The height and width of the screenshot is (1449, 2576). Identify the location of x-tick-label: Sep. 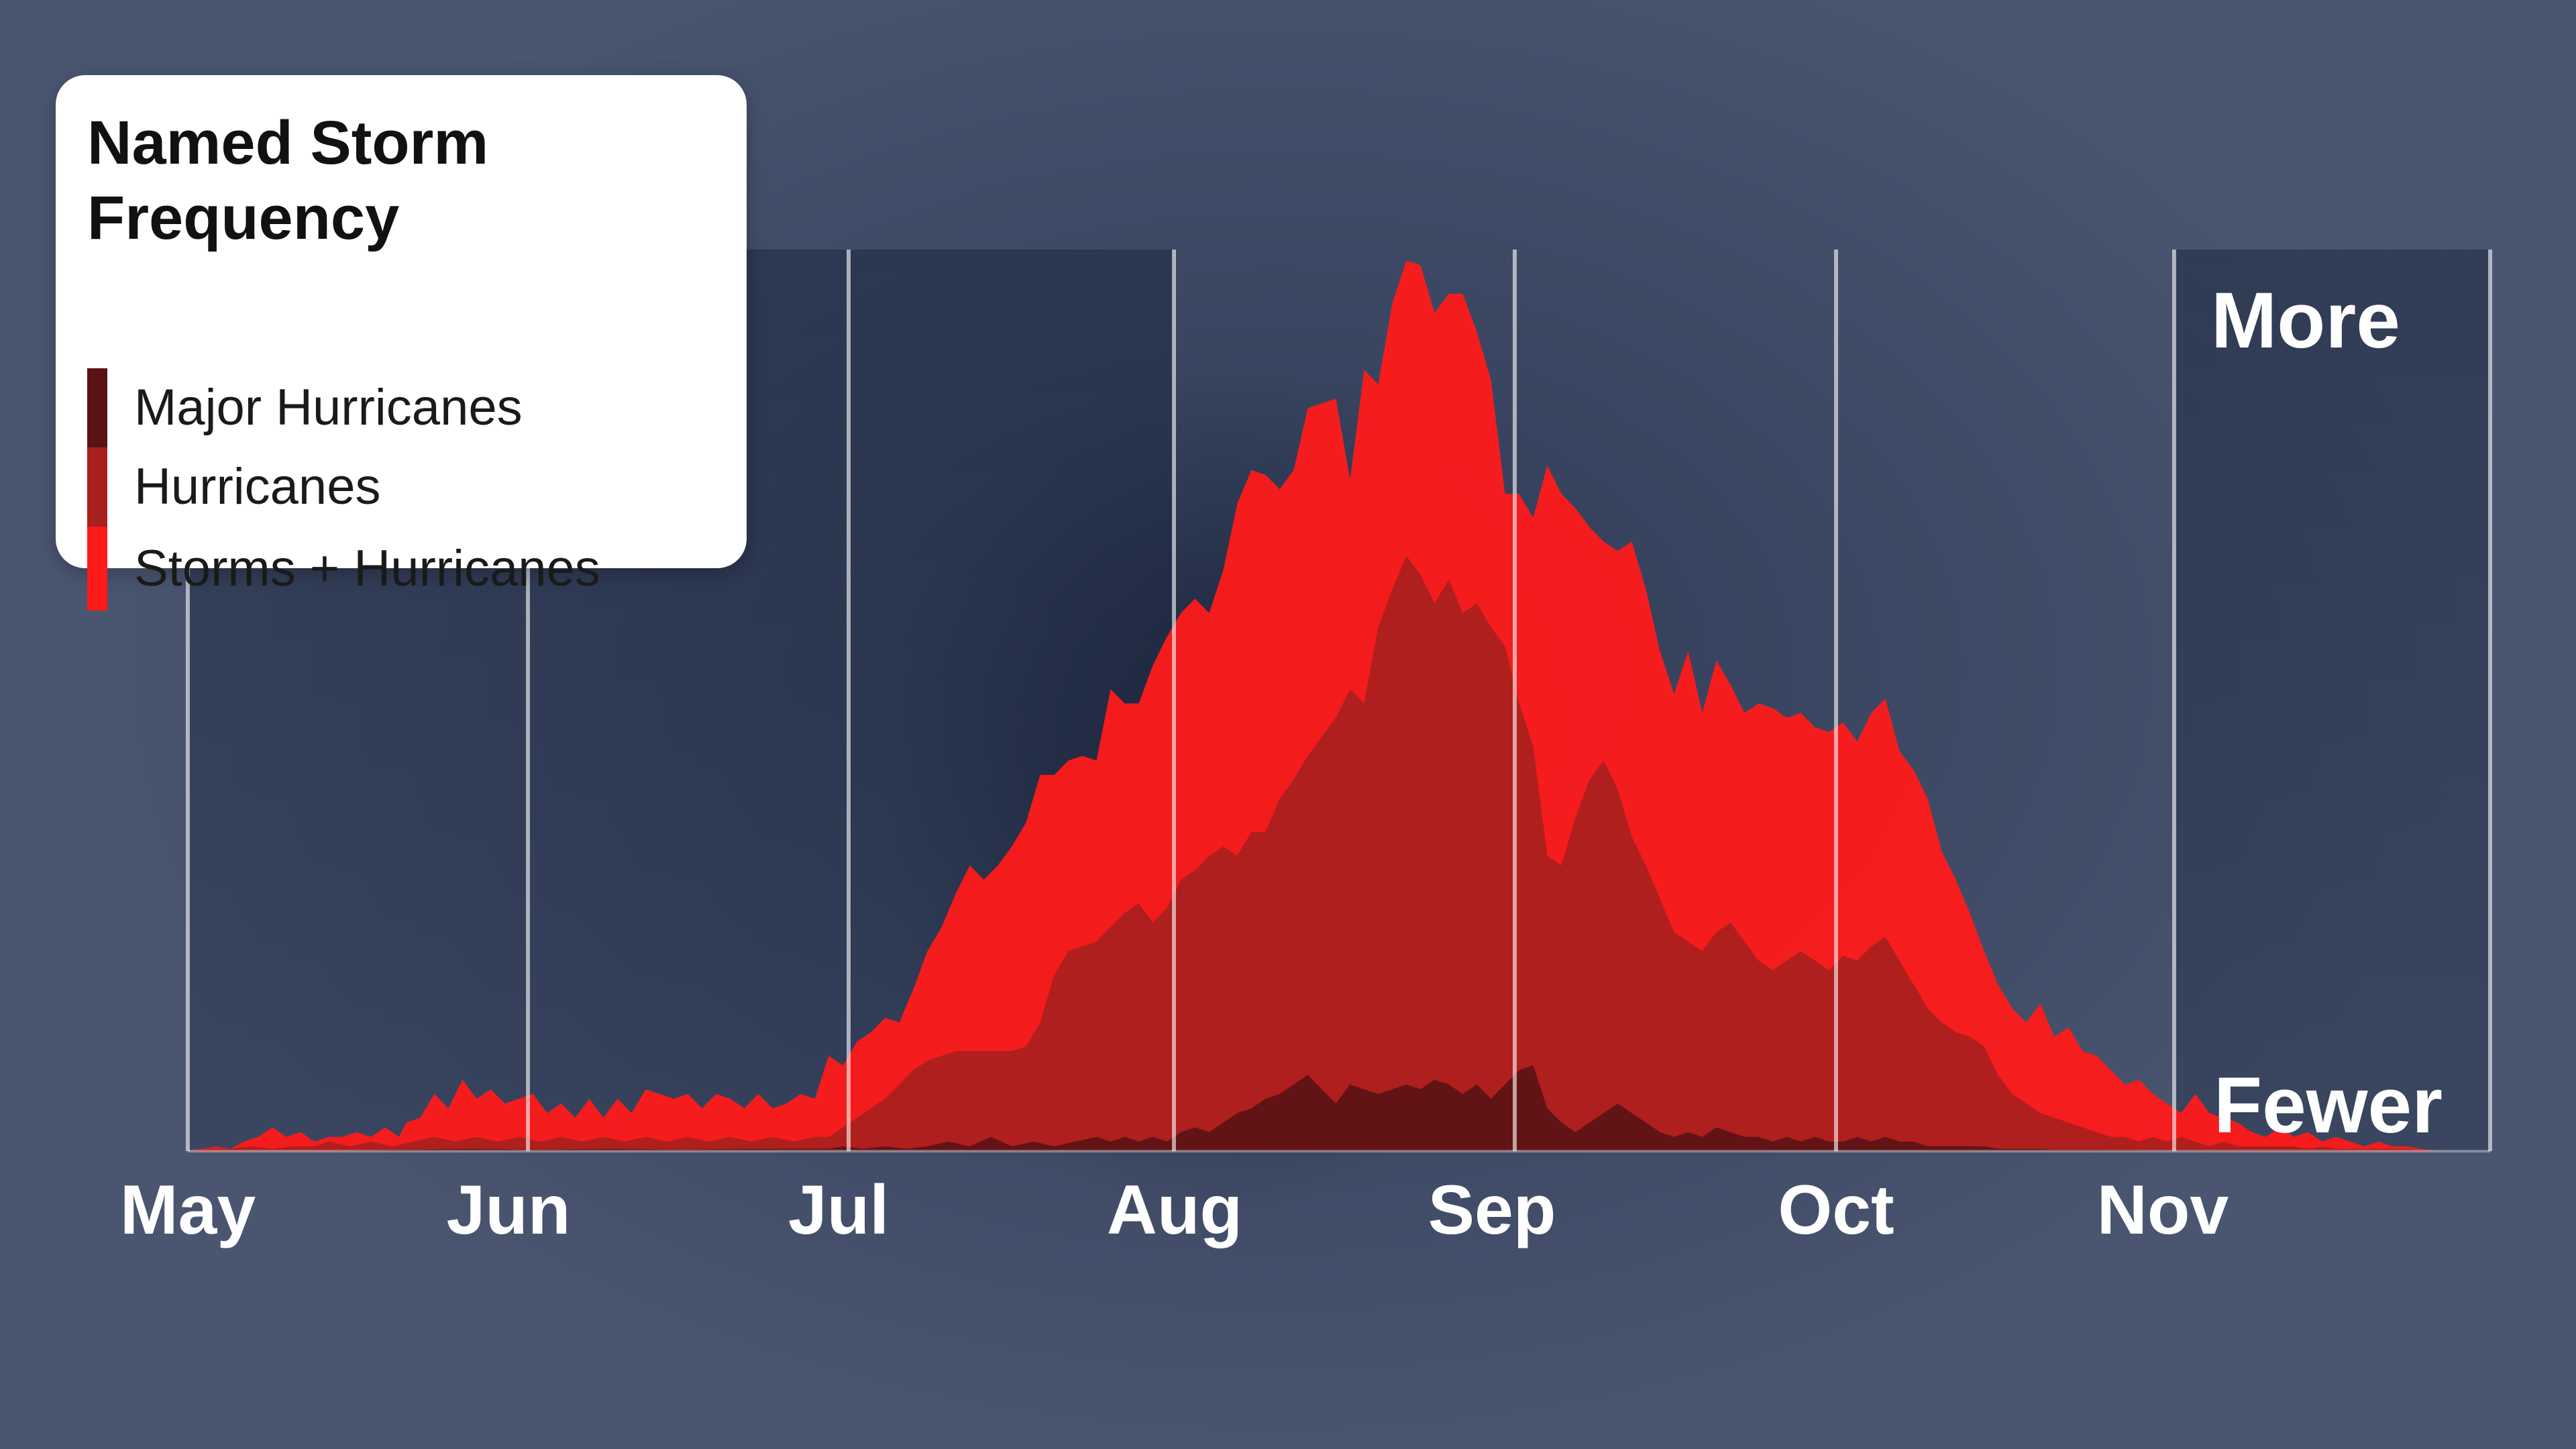
(1492, 1210).